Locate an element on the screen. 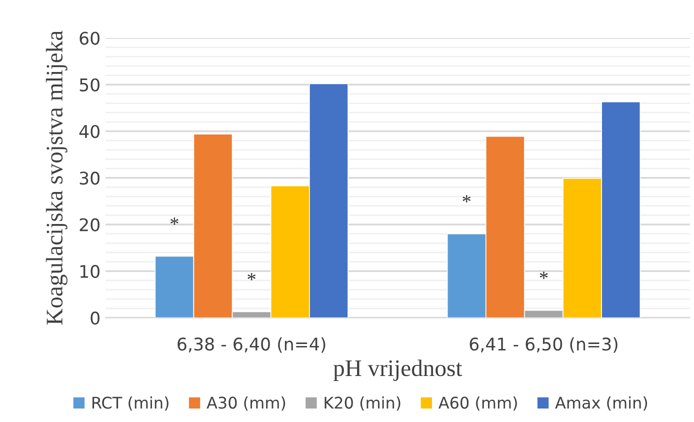 The width and height of the screenshot is (694, 422). legend-label: Amax (min) is located at coordinates (601, 403).